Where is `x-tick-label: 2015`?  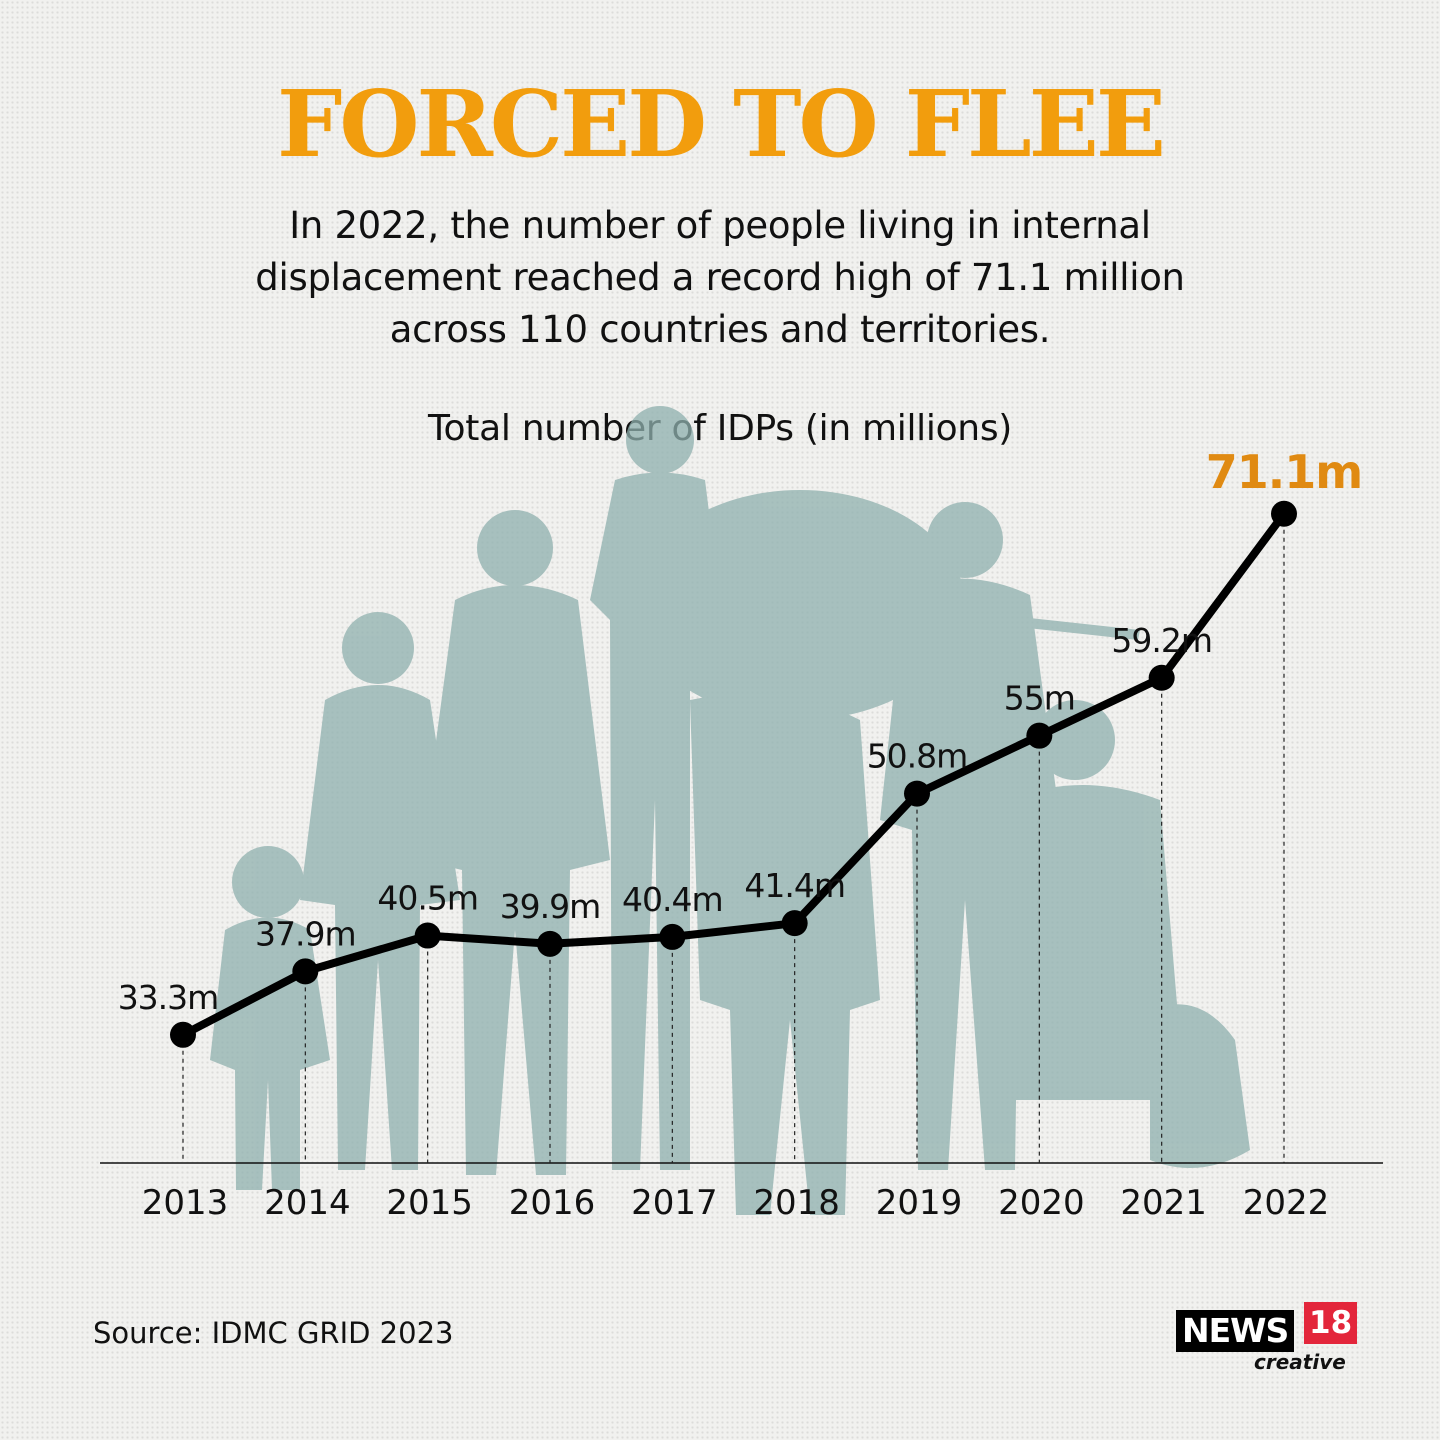 x-tick-label: 2015 is located at coordinates (429, 1203).